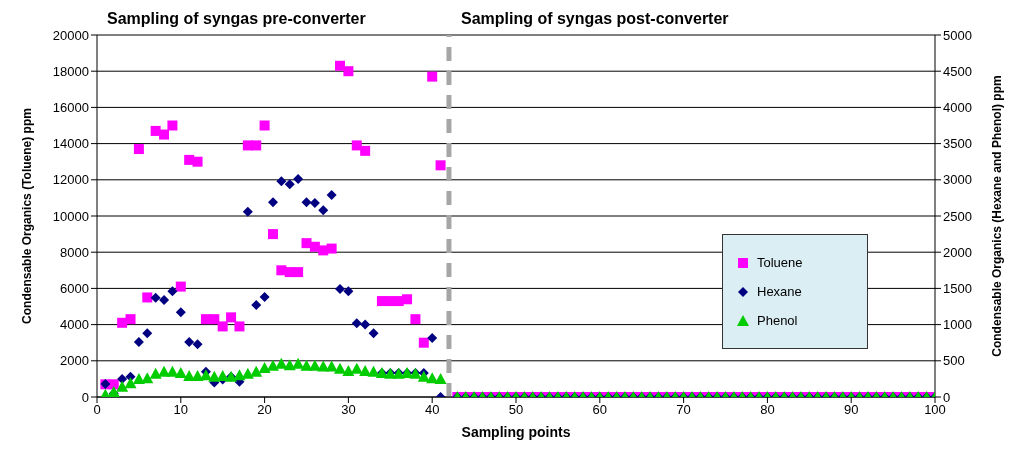 This screenshot has height=460, width=1019. What do you see at coordinates (957, 325) in the screenshot?
I see `y2-tick-label: 1000` at bounding box center [957, 325].